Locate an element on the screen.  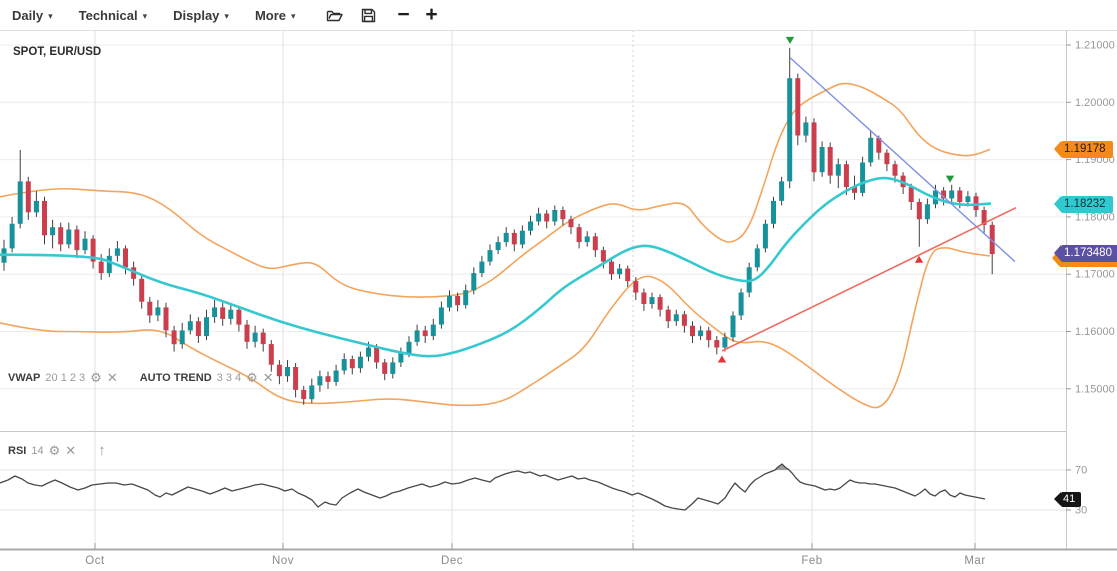
menu-more-label: More is located at coordinates (270, 15).